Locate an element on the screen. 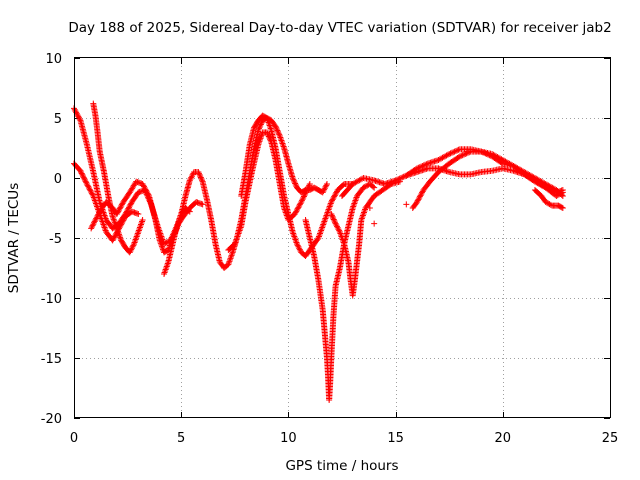  x-tick-label: 0 is located at coordinates (74, 438).